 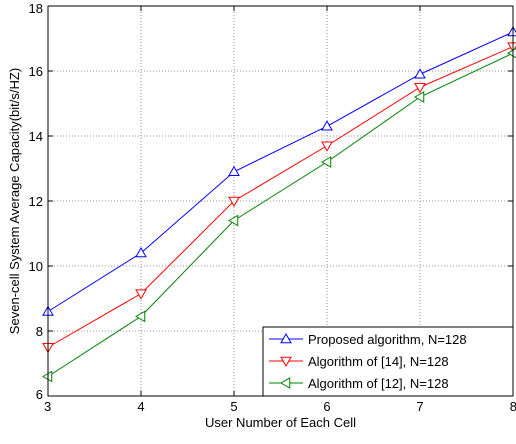 I want to click on y-tick-label: 16, so click(x=36, y=71).